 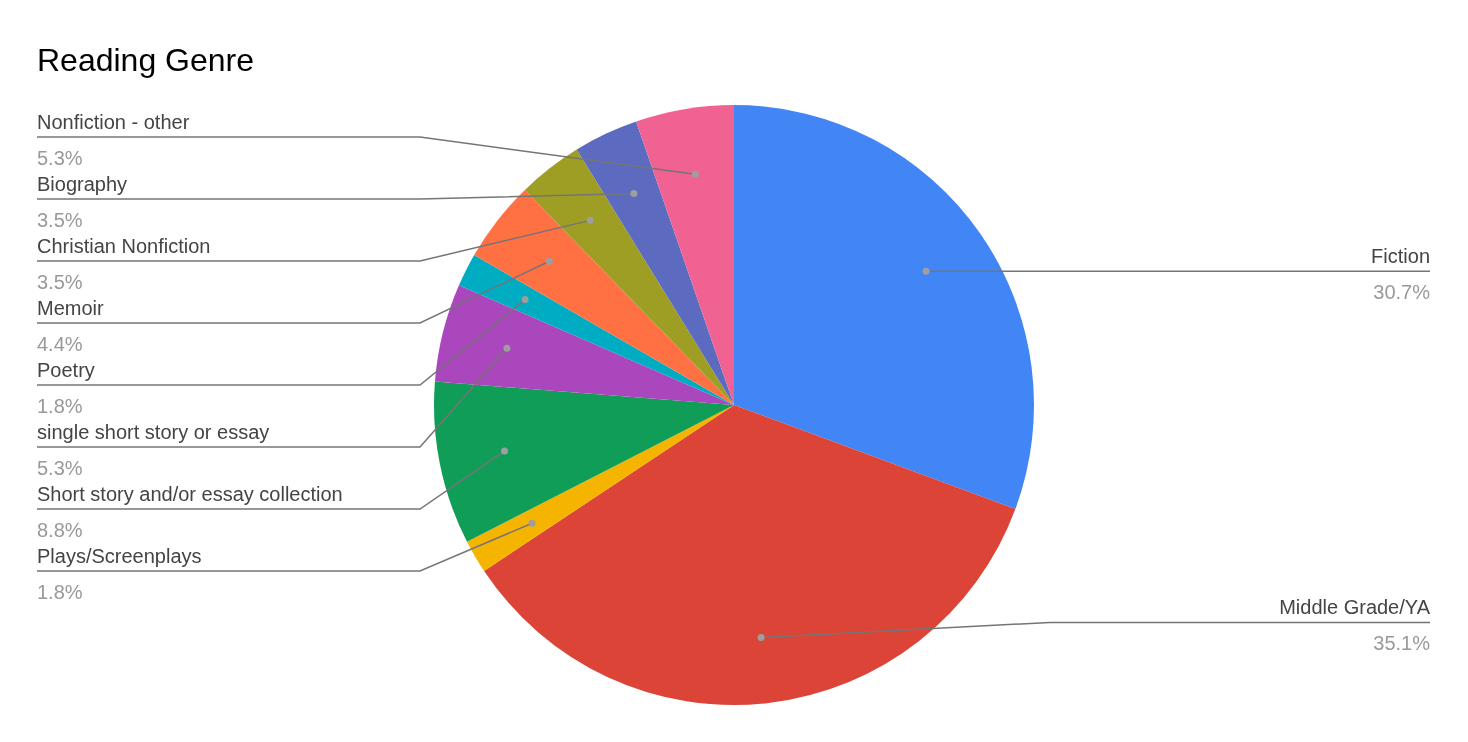 I want to click on slice-label: Memoir, so click(x=71, y=308).